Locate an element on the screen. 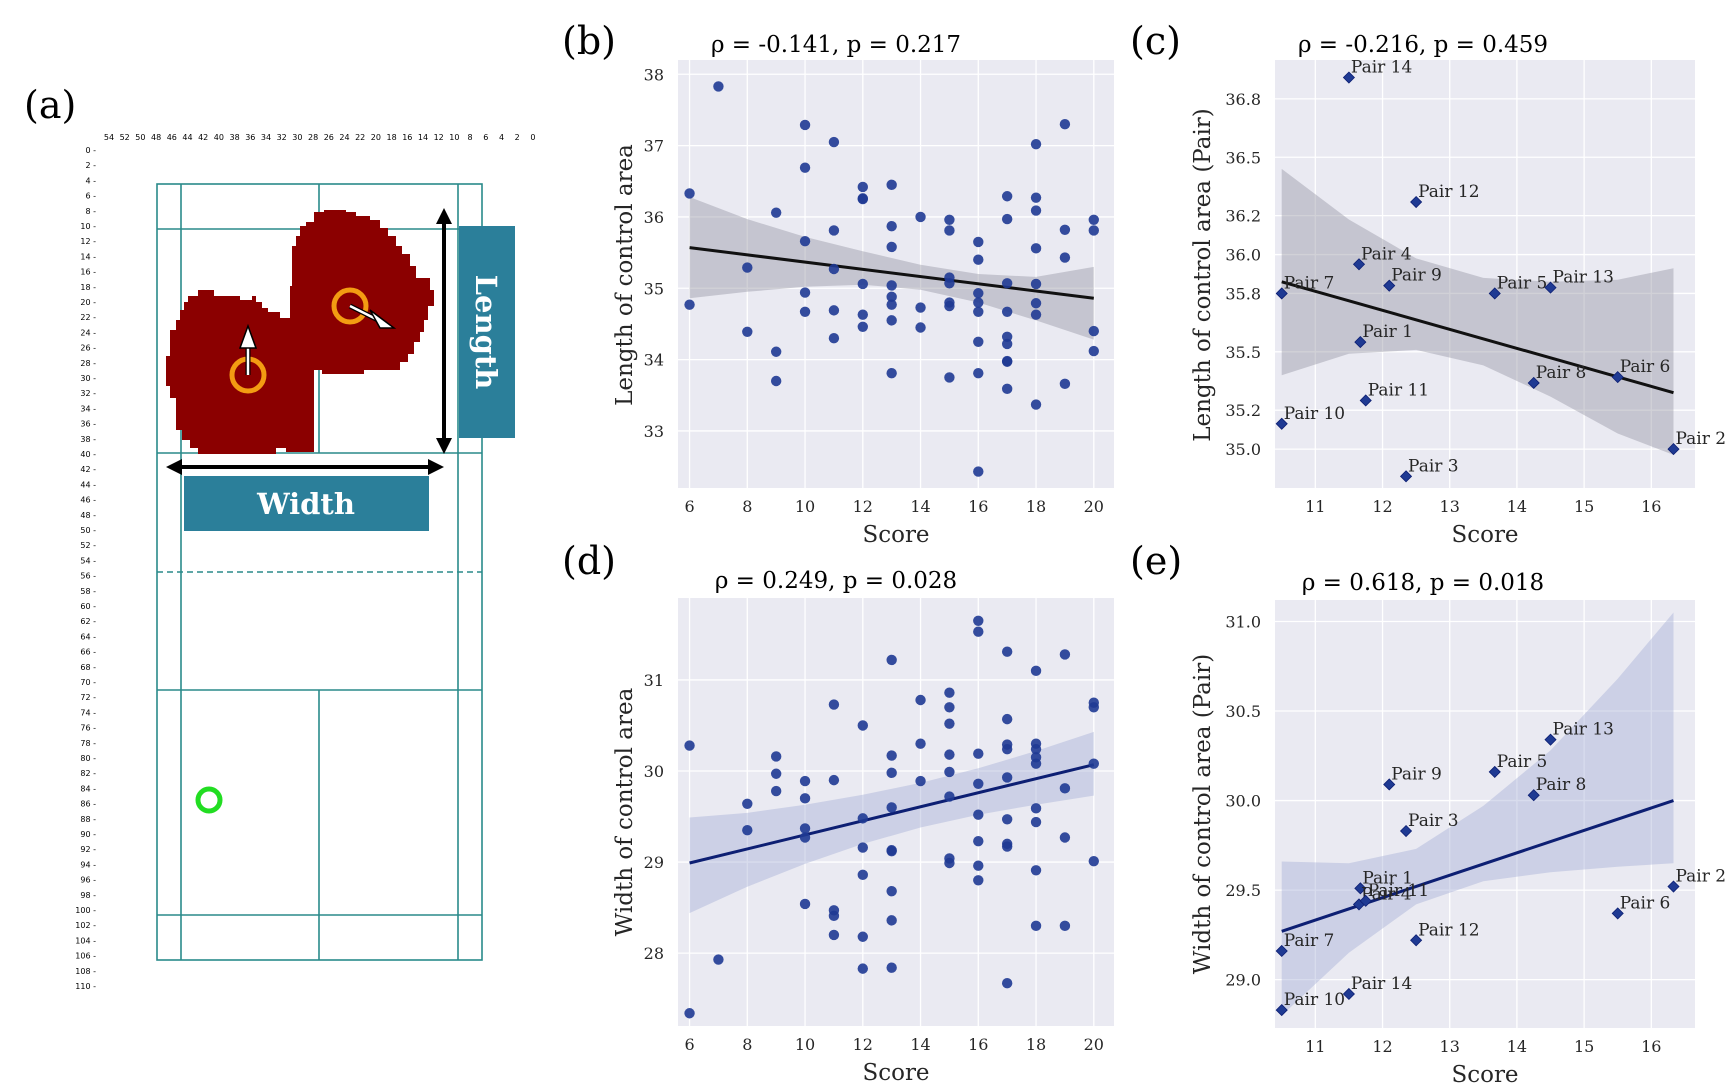 Image resolution: width=1731 pixels, height=1092 pixels. court-top-tick-label: 52 is located at coordinates (125, 137).